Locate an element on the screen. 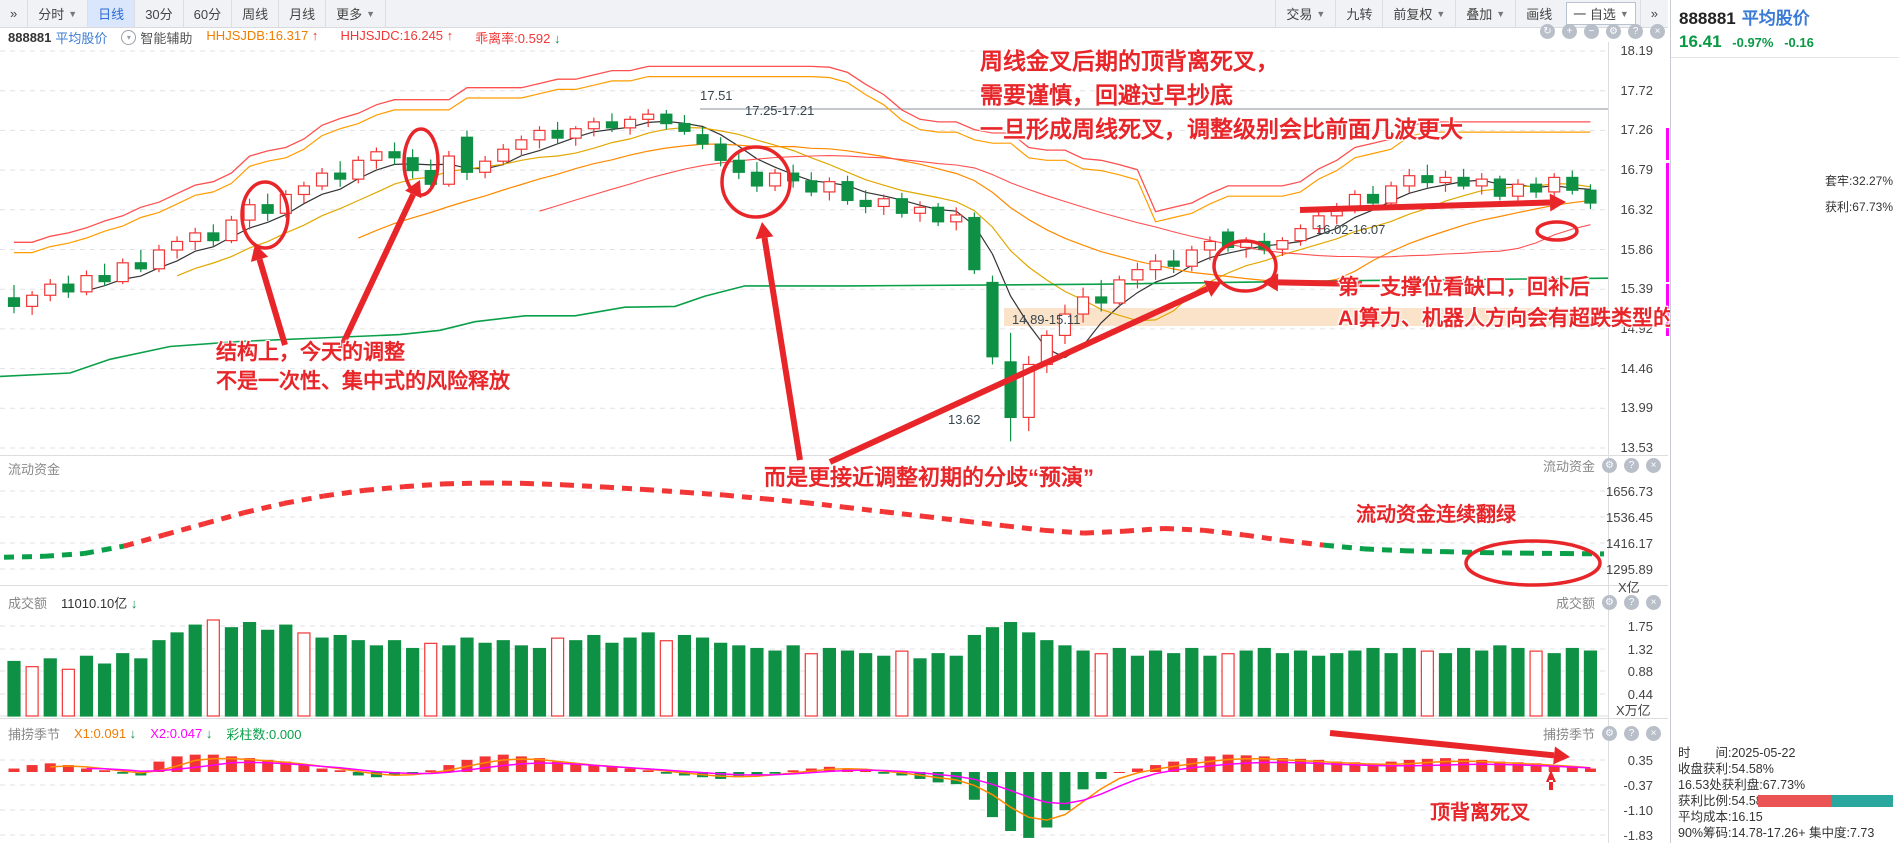 This screenshot has height=843, width=1899. down-arrow-icon: ↓ is located at coordinates (555, 38).